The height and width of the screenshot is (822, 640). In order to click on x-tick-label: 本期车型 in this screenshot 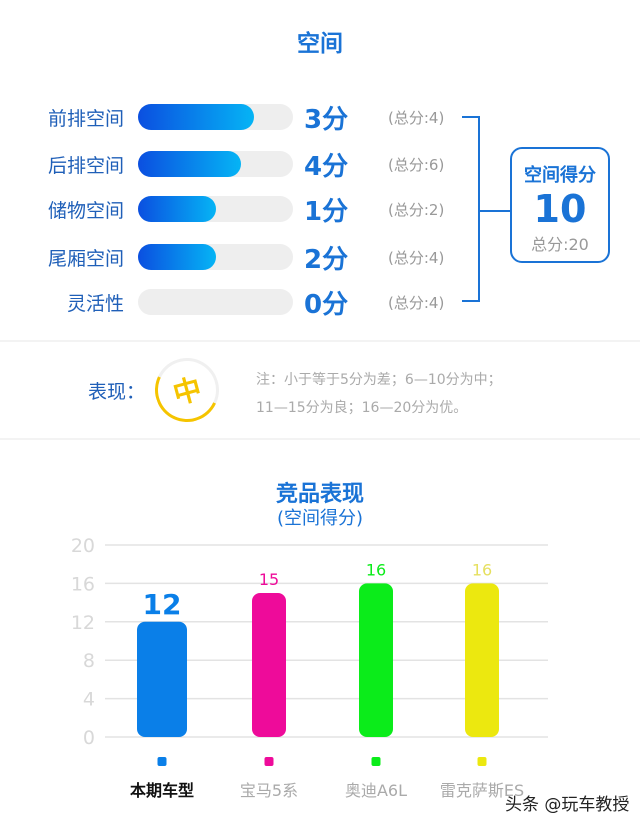, I will do `click(162, 790)`.